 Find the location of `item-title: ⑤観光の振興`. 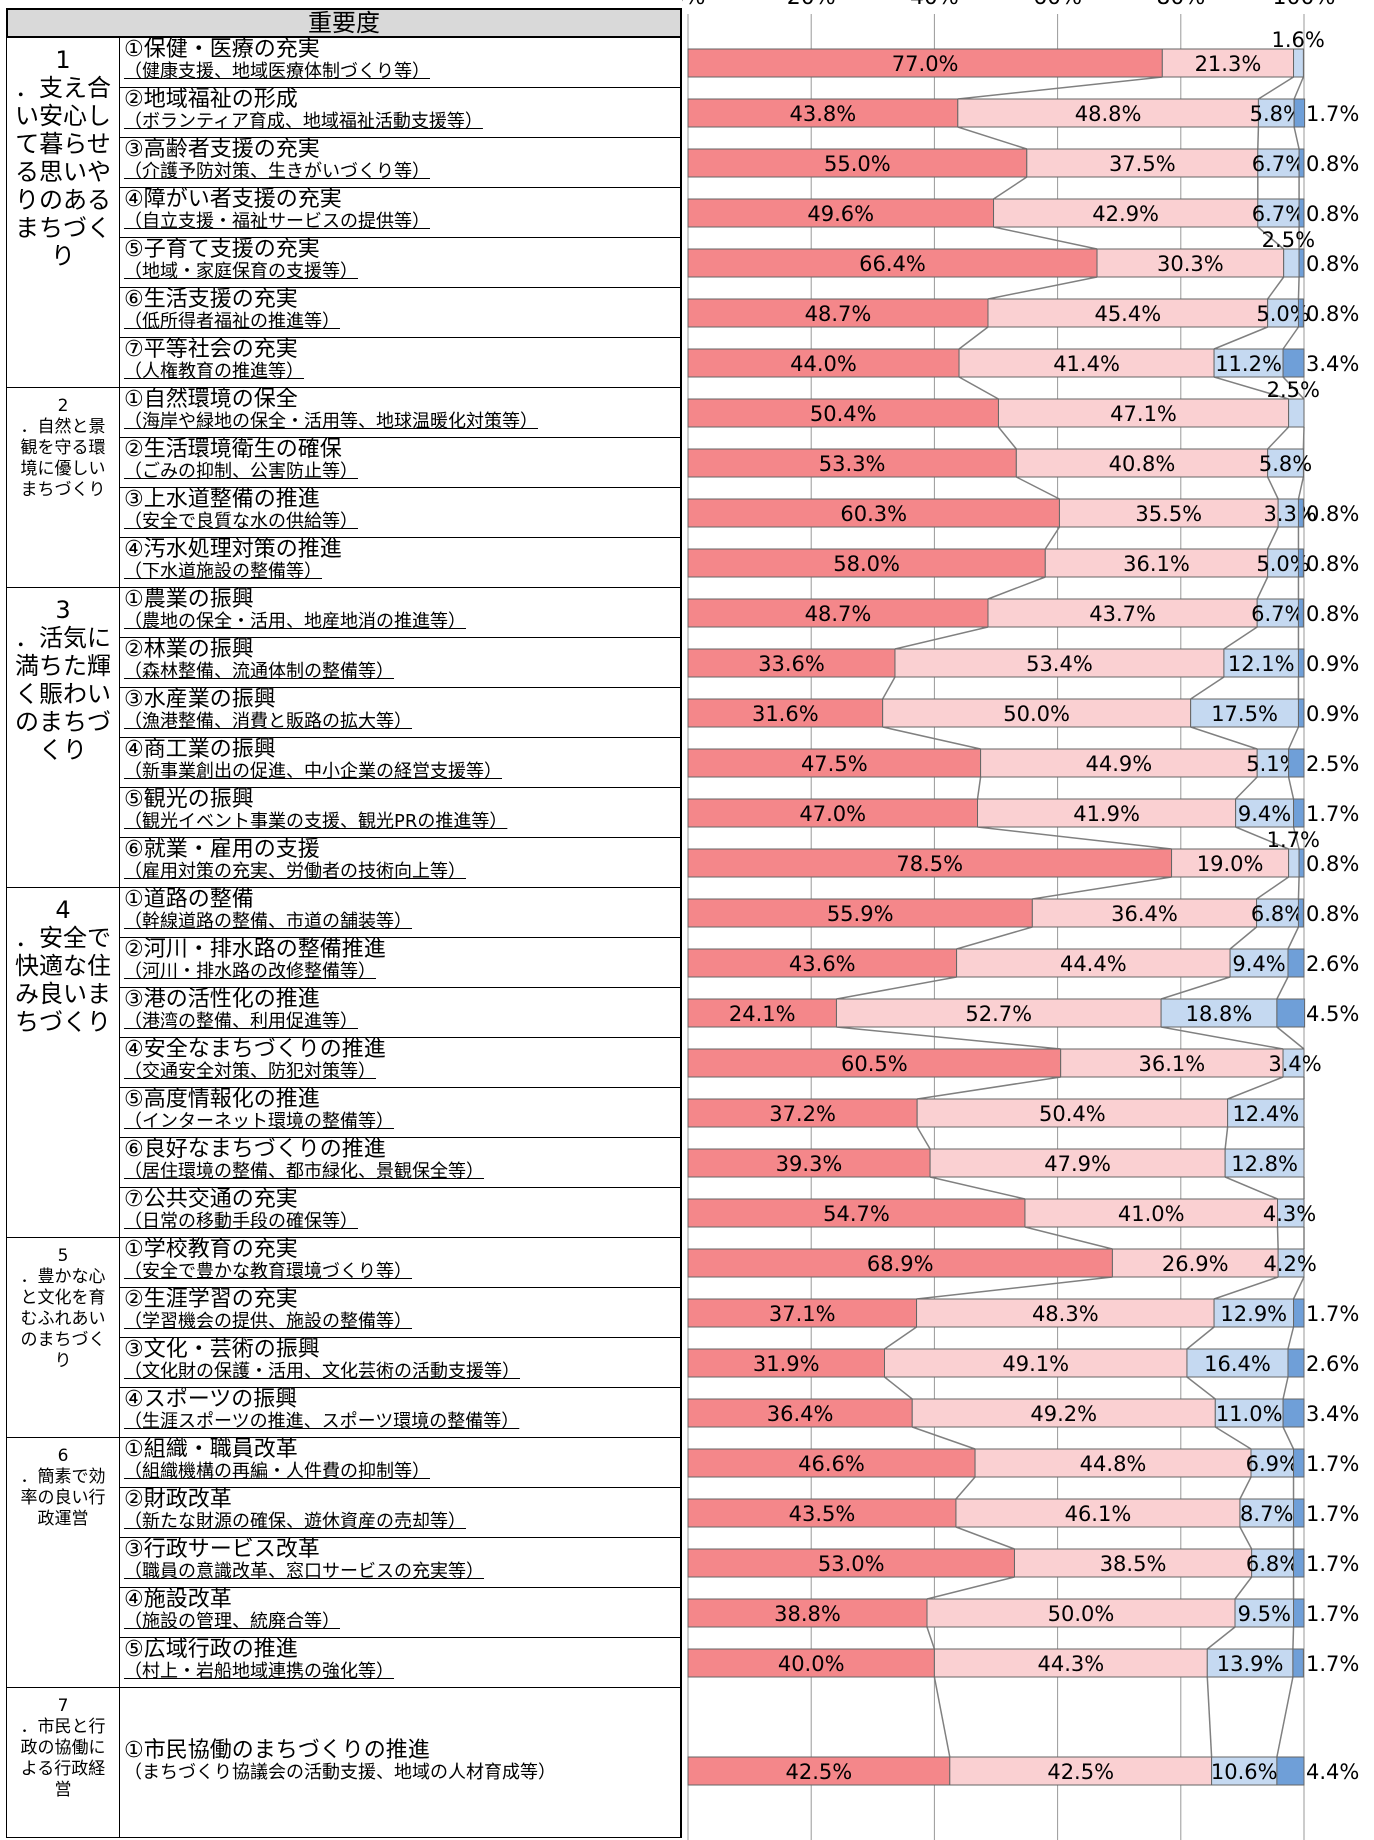

item-title: ⑤観光の振興 is located at coordinates (189, 800).